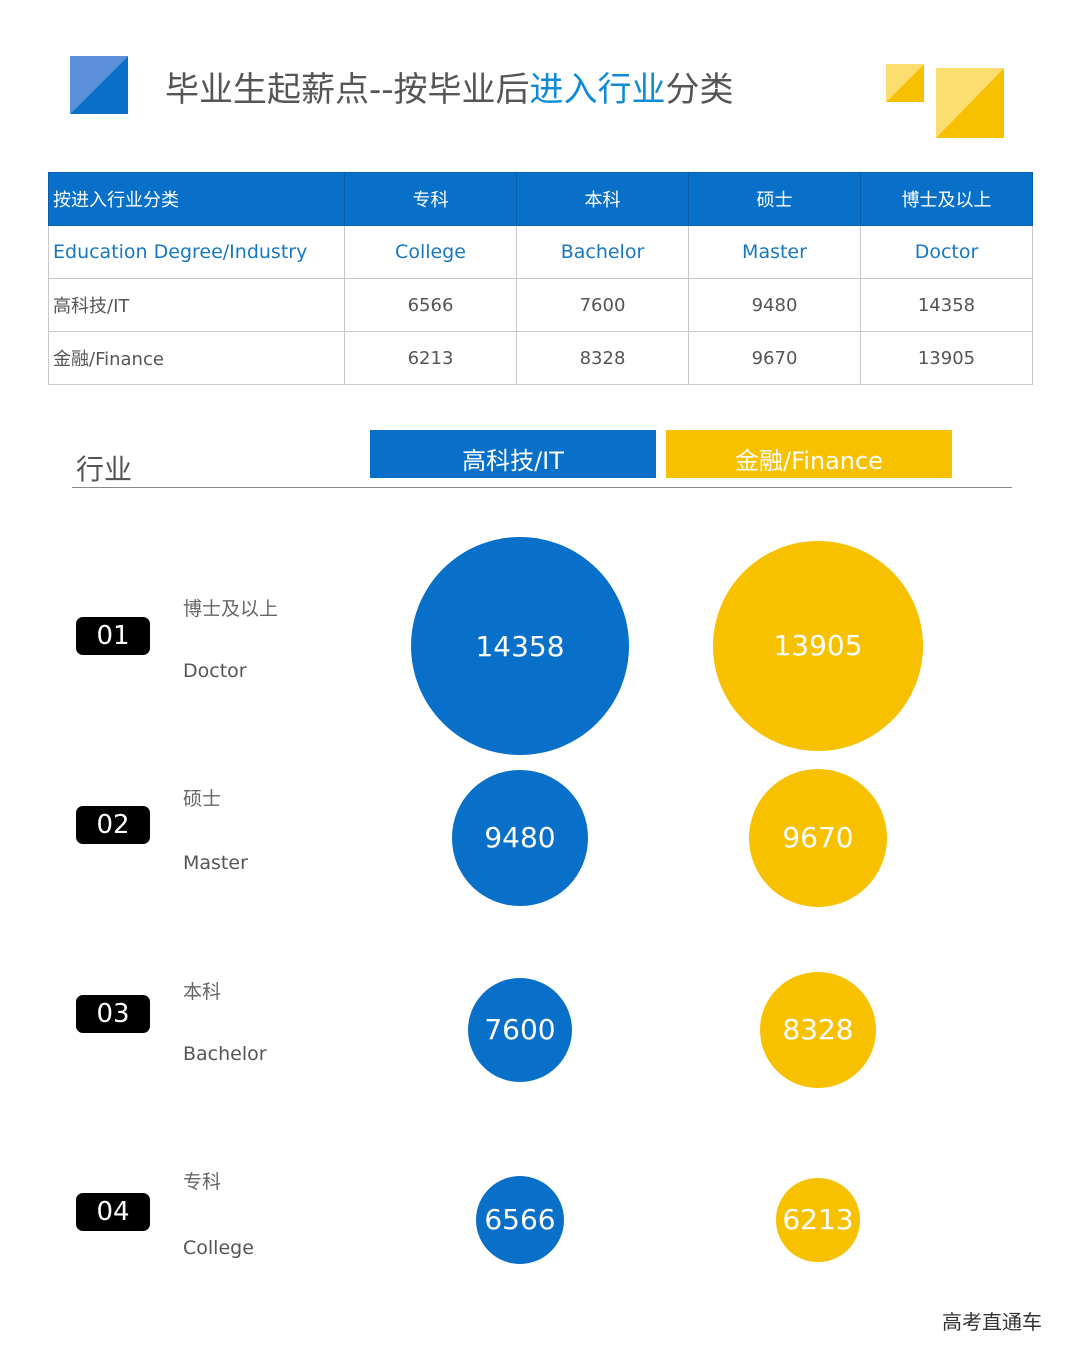  What do you see at coordinates (202, 799) in the screenshot?
I see `row-degree-cn: 硕士` at bounding box center [202, 799].